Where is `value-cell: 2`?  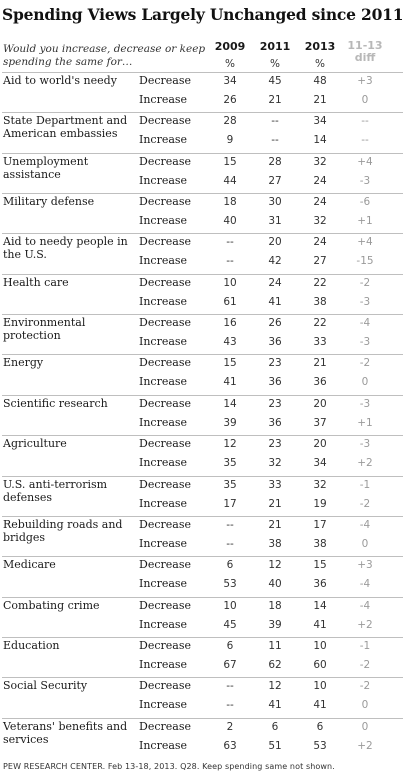 value-cell: 2 is located at coordinates (230, 726).